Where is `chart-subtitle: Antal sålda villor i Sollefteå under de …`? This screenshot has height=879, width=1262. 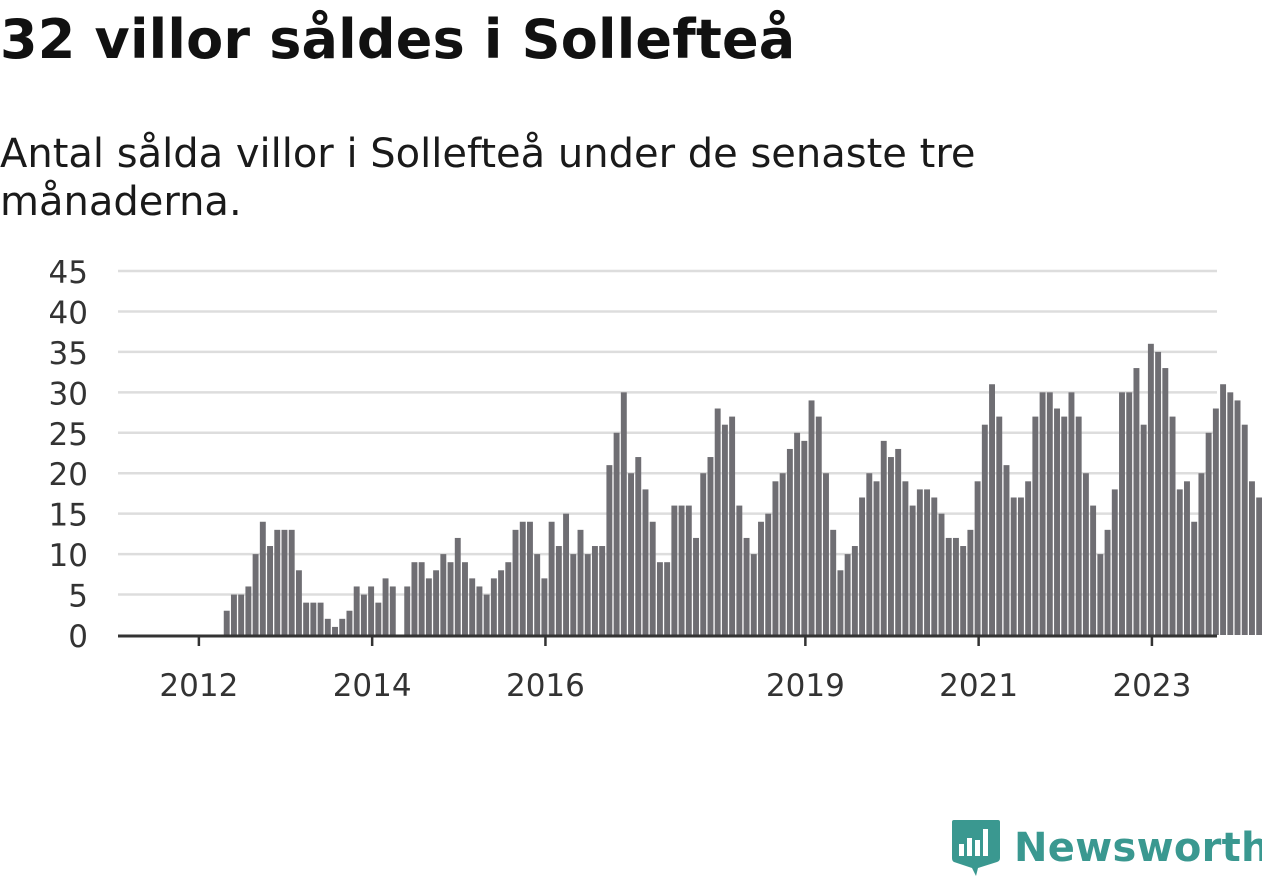 chart-subtitle: Antal sålda villor i Sollefteå under de … is located at coordinates (488, 178).